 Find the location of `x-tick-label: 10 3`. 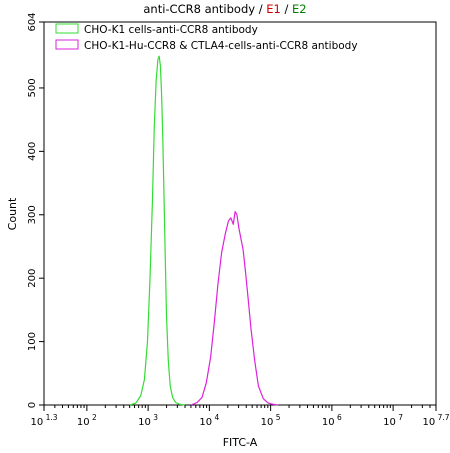

x-tick-label: 10 3 is located at coordinates (148, 420).